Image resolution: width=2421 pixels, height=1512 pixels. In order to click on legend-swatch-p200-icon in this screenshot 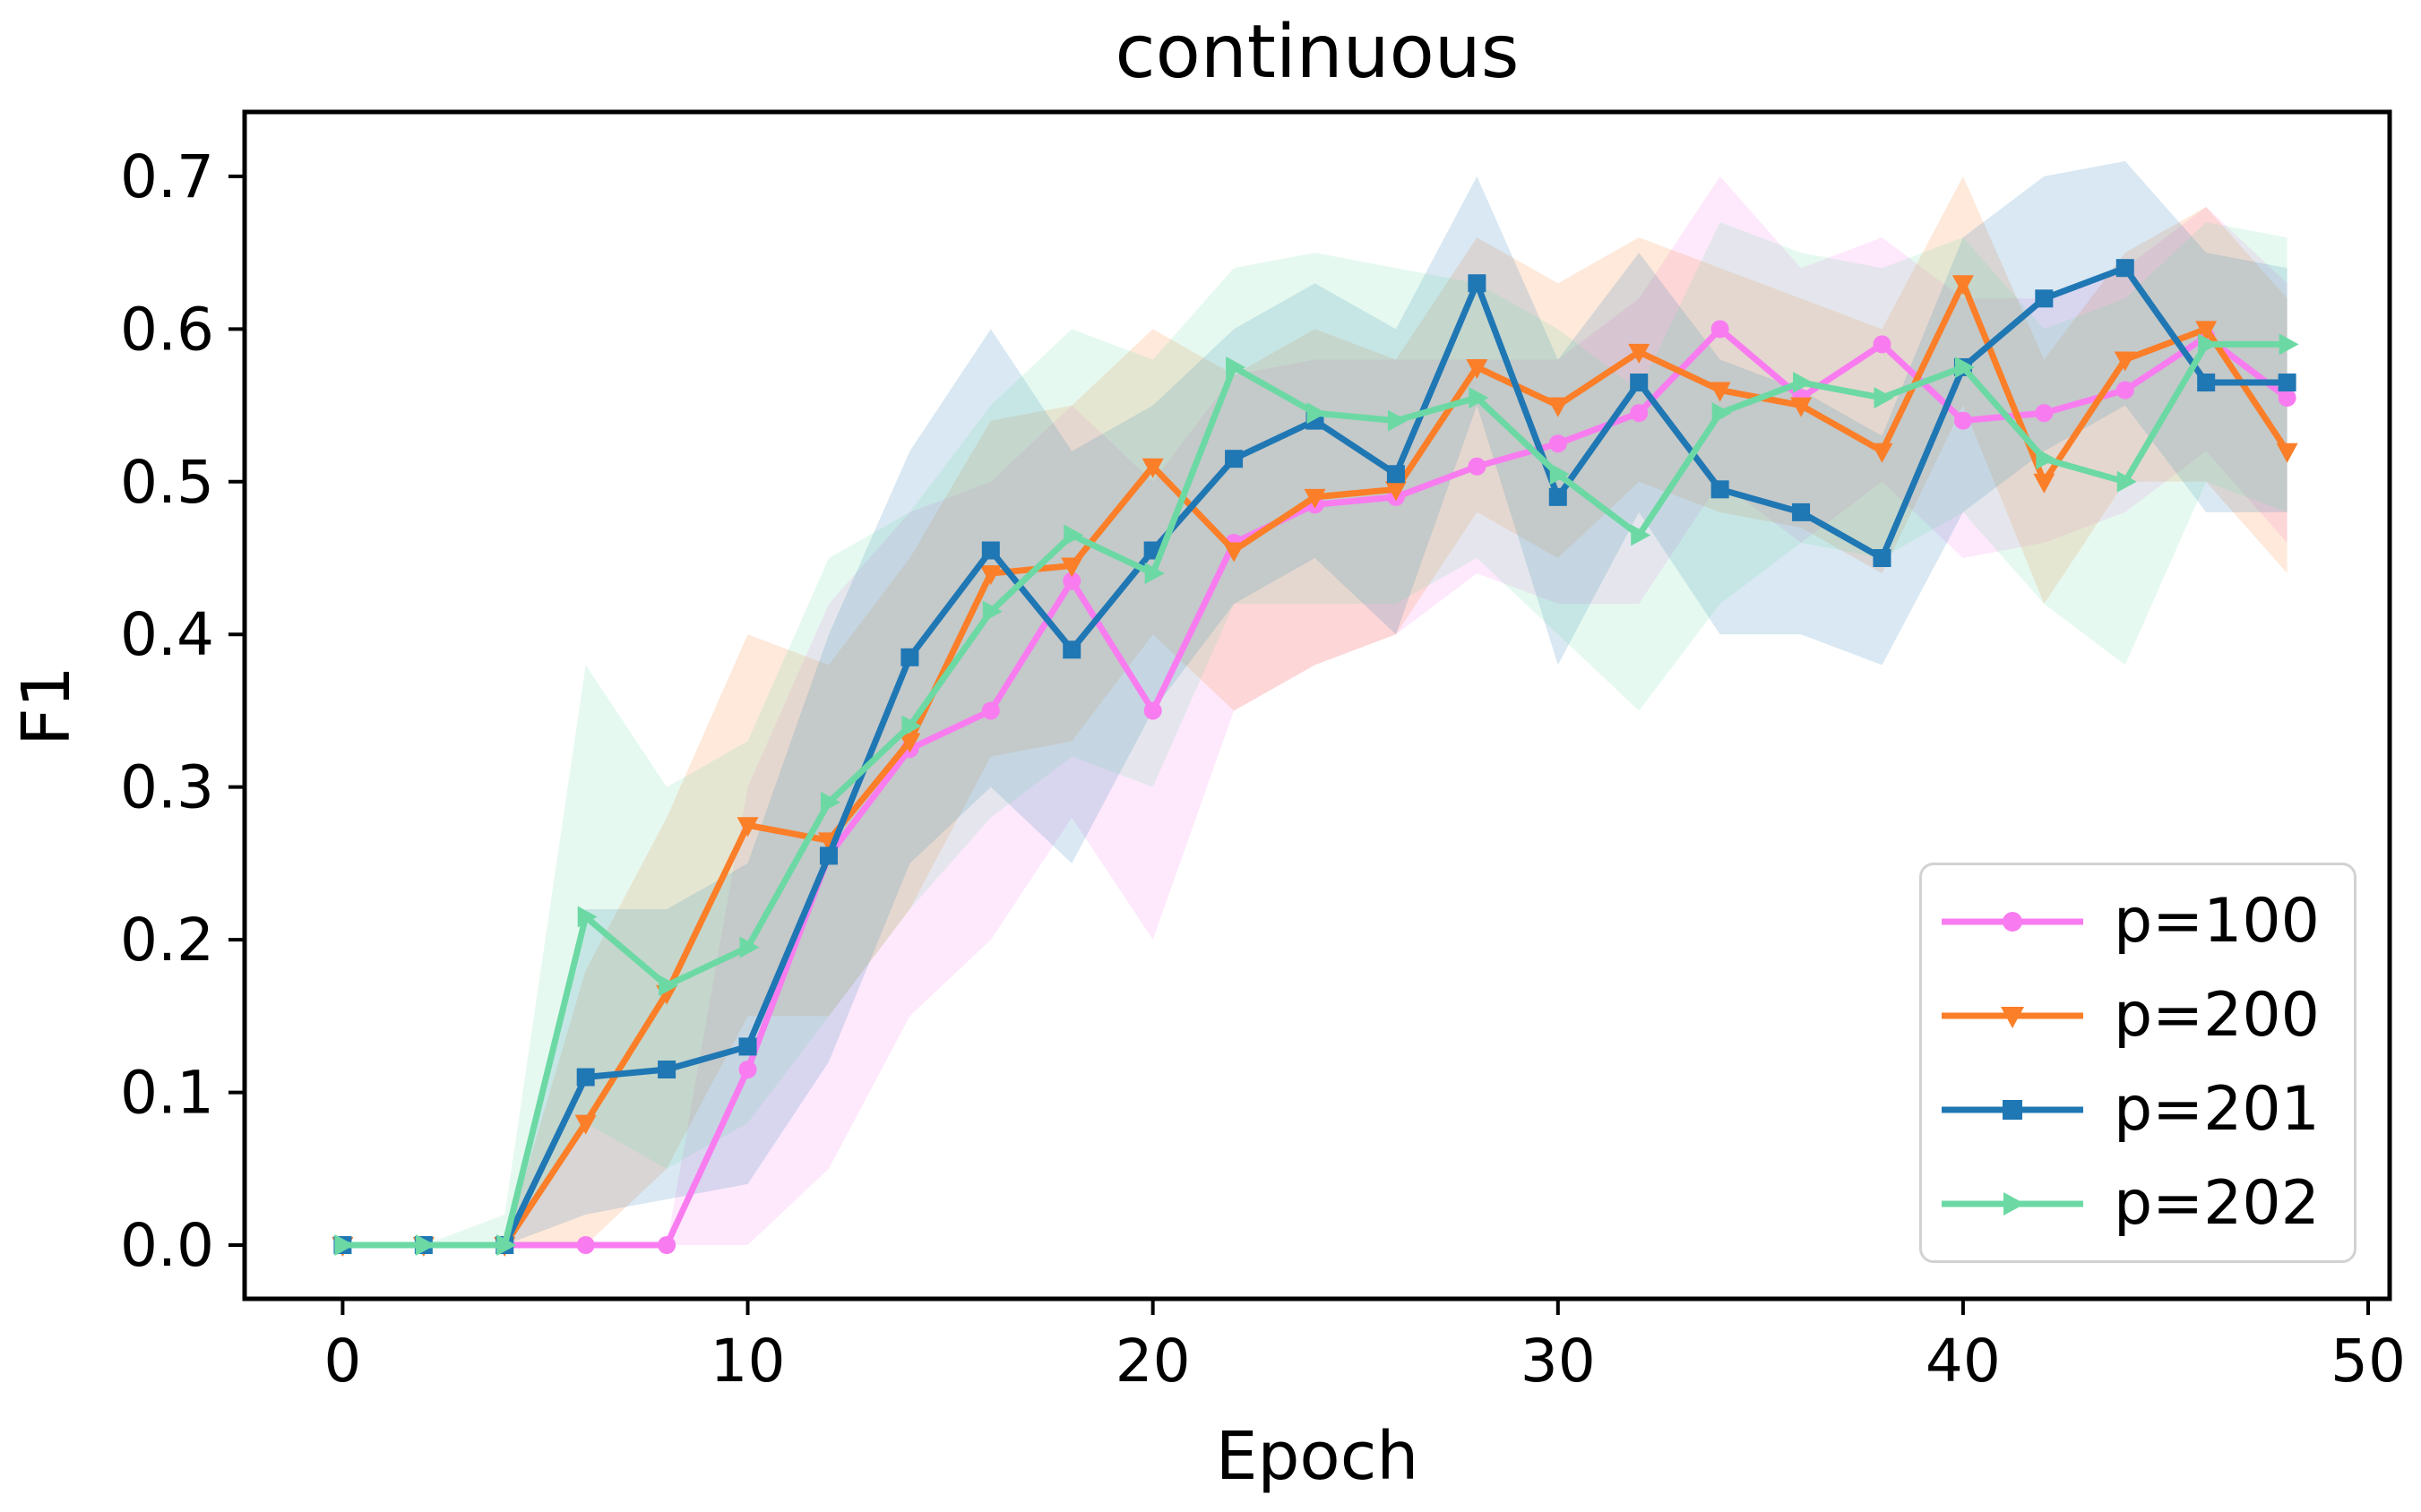, I will do `click(2012, 1017)`.